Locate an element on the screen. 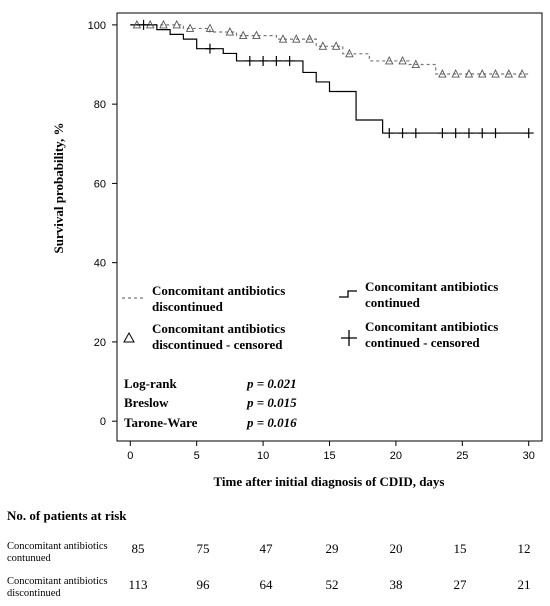 This screenshot has height=606, width=550. y-tick-label: 20 is located at coordinates (100, 343).